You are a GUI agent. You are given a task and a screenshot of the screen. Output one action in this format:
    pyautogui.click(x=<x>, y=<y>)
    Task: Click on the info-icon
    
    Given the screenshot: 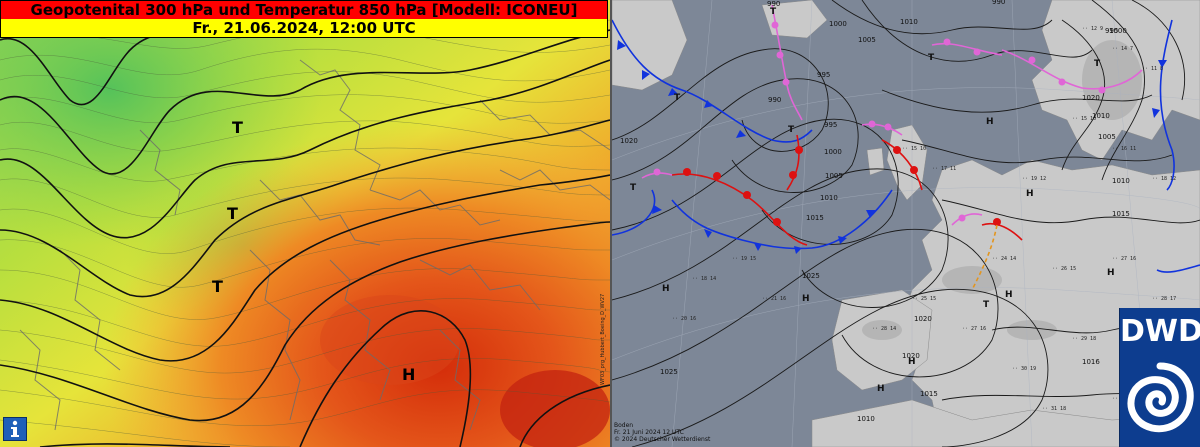 What is the action you would take?
    pyautogui.click(x=15, y=428)
    